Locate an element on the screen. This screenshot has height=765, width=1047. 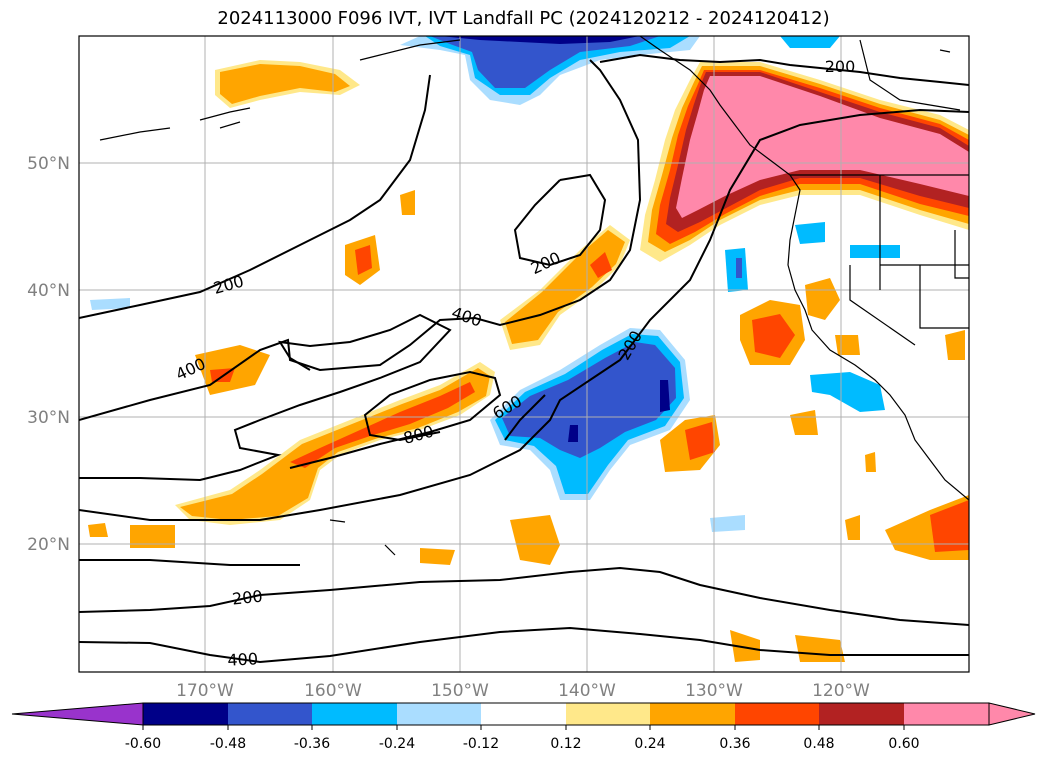
ar-hawaii-red is located at coordinates (382, 425).